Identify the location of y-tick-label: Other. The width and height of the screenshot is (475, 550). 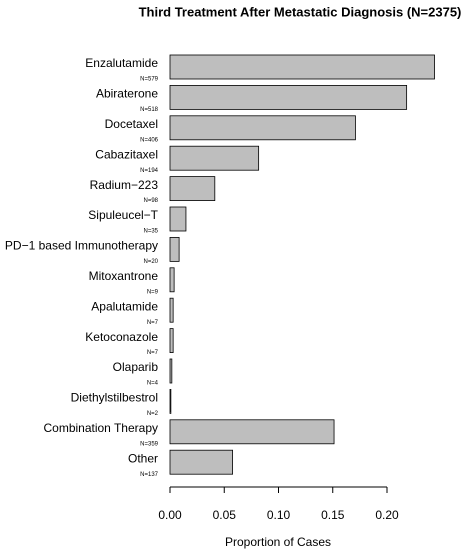
(143, 458).